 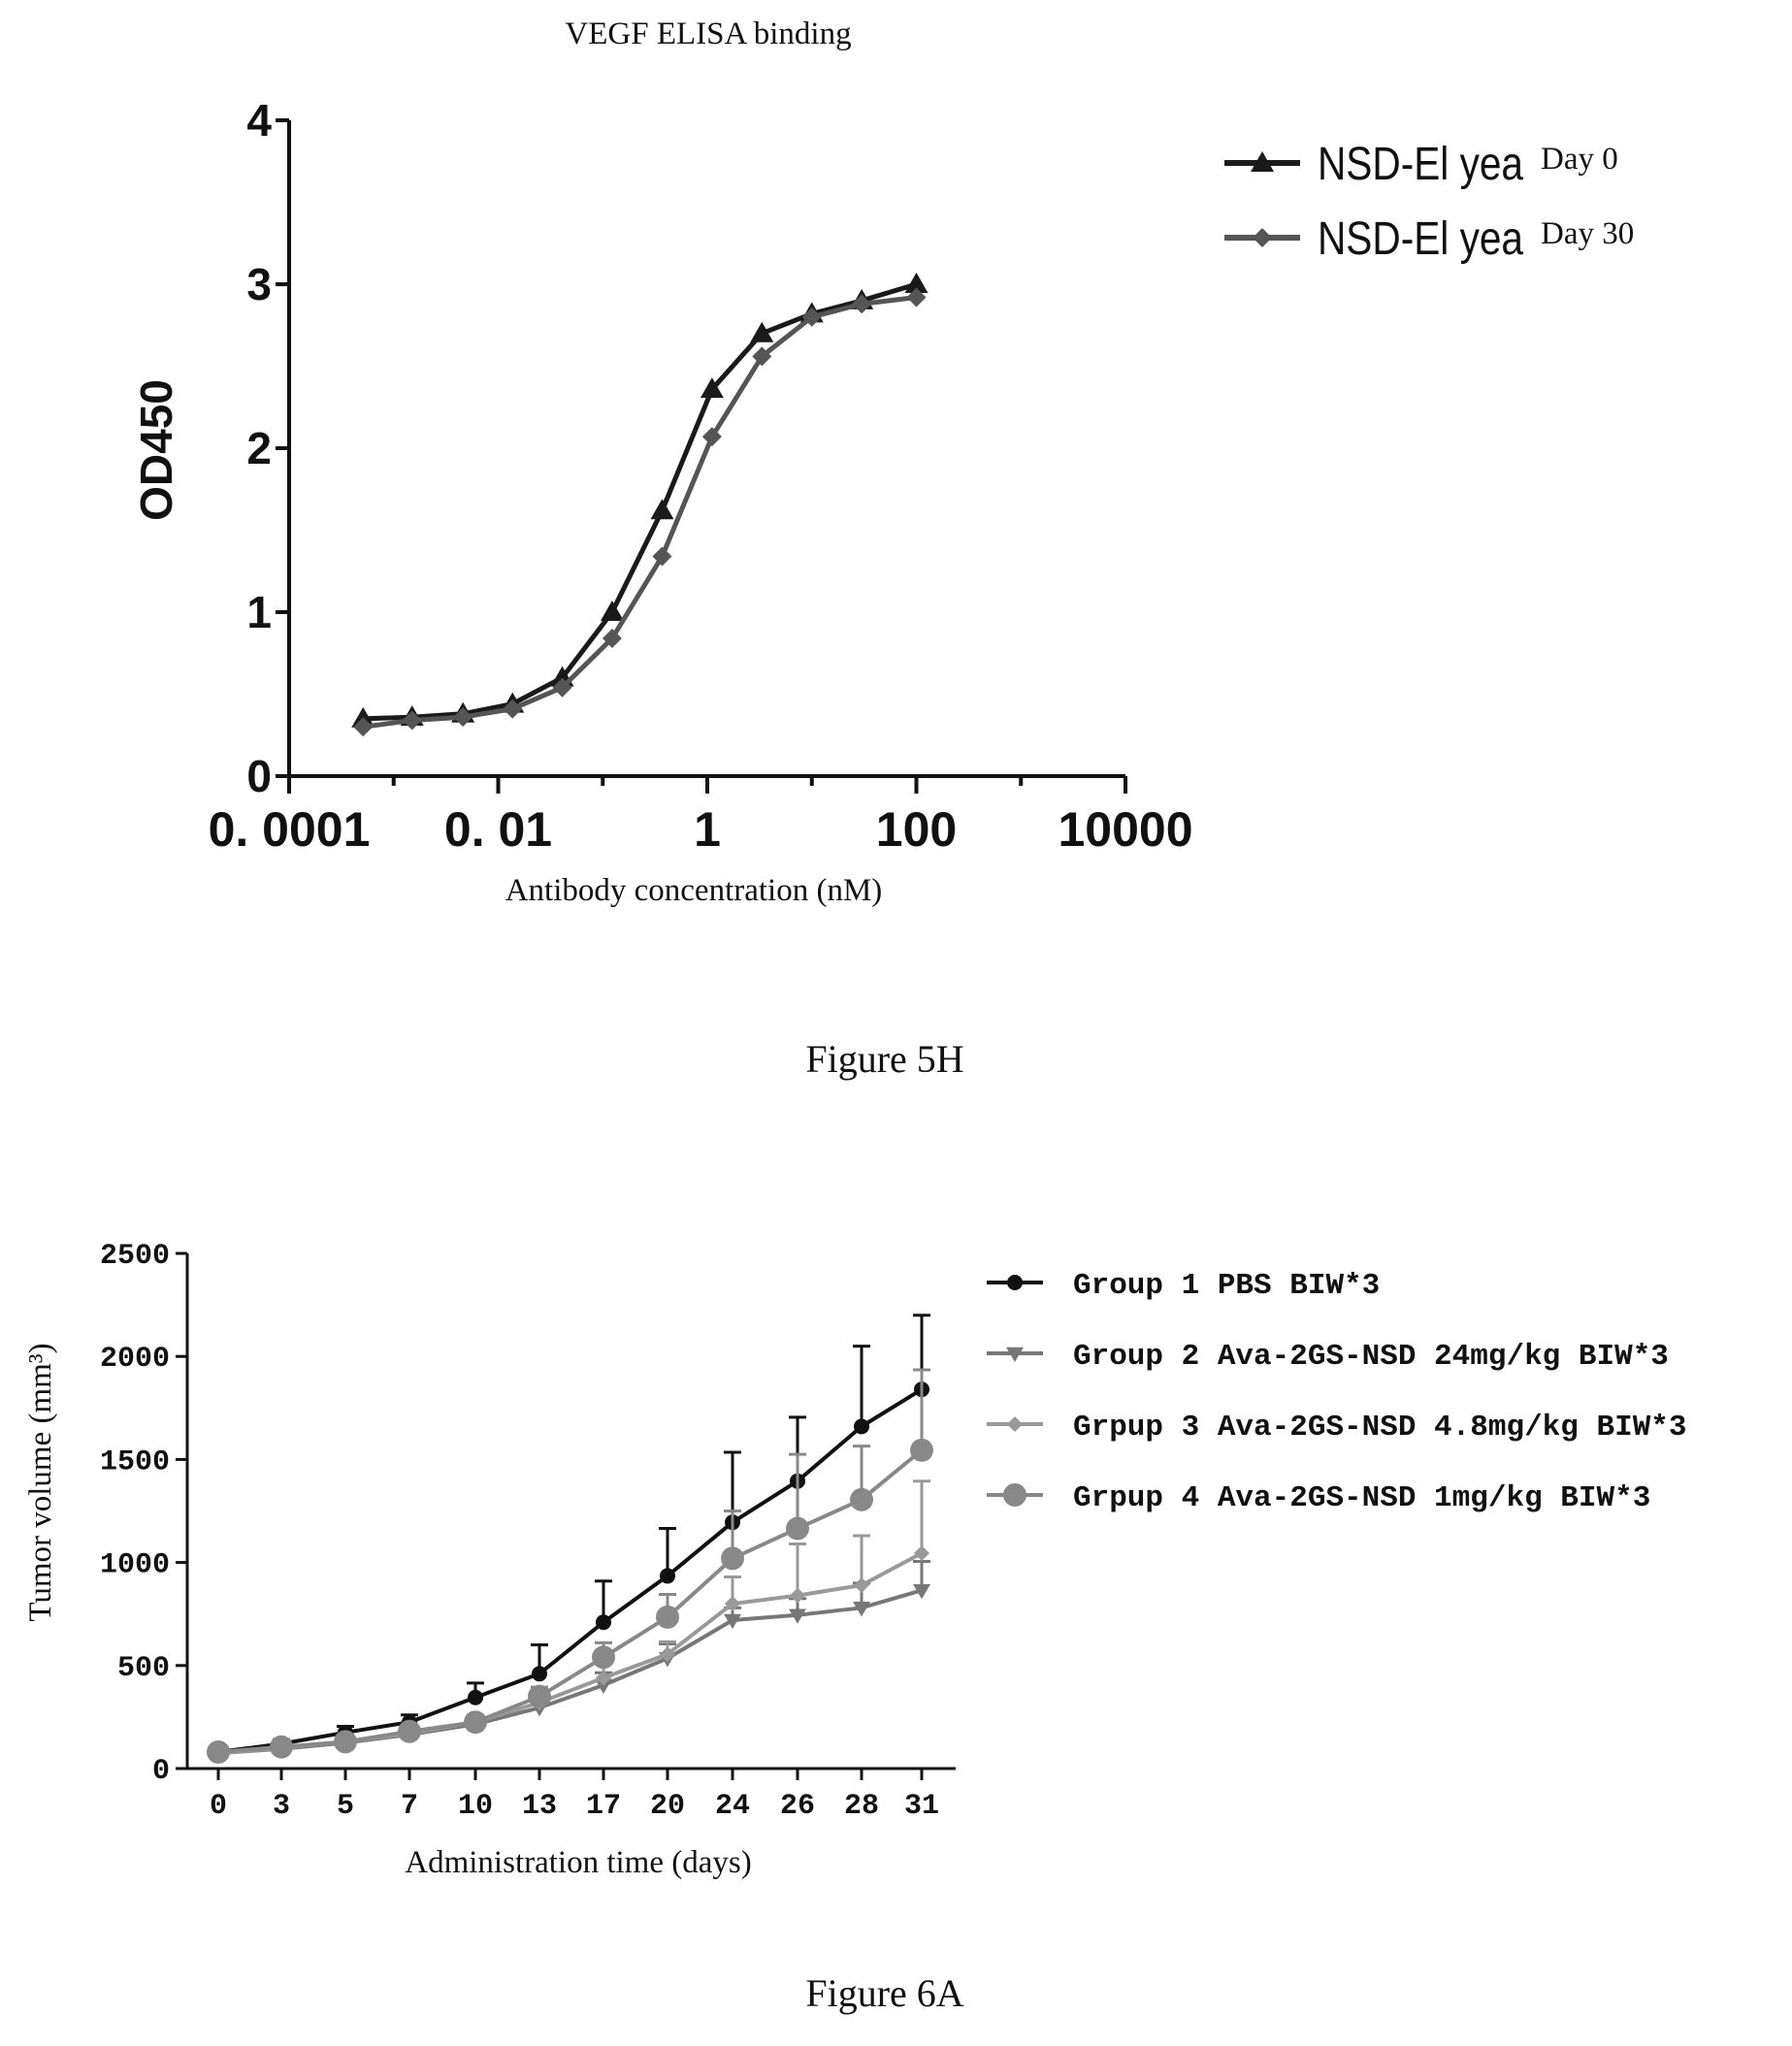 What do you see at coordinates (732, 1806) in the screenshot?
I see `chart-6a-x-tick-label: 24` at bounding box center [732, 1806].